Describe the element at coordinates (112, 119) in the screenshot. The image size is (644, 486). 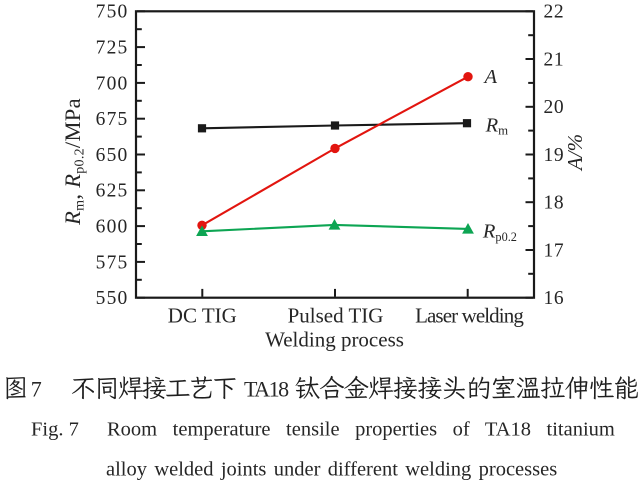
I see `svg-text: 675` at that location.